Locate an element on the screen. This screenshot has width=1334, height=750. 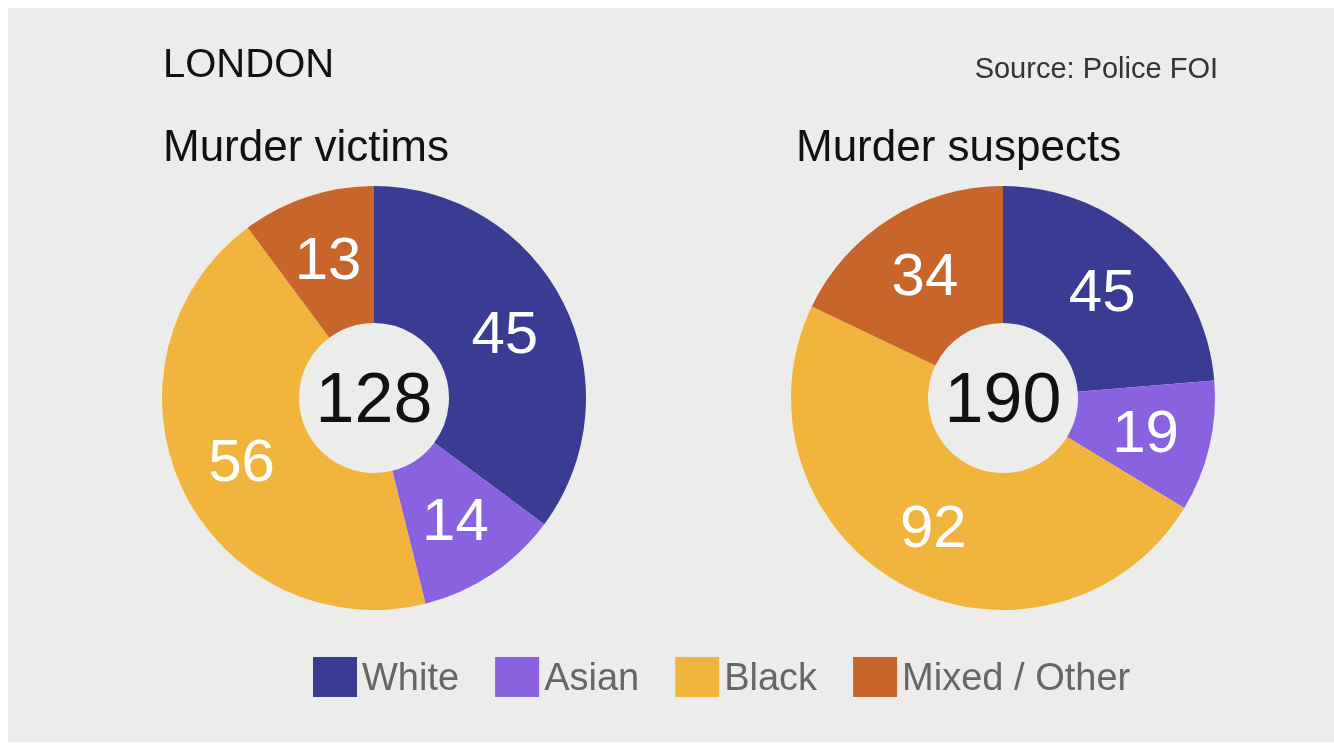
chart-title: LONDON is located at coordinates (249, 63).